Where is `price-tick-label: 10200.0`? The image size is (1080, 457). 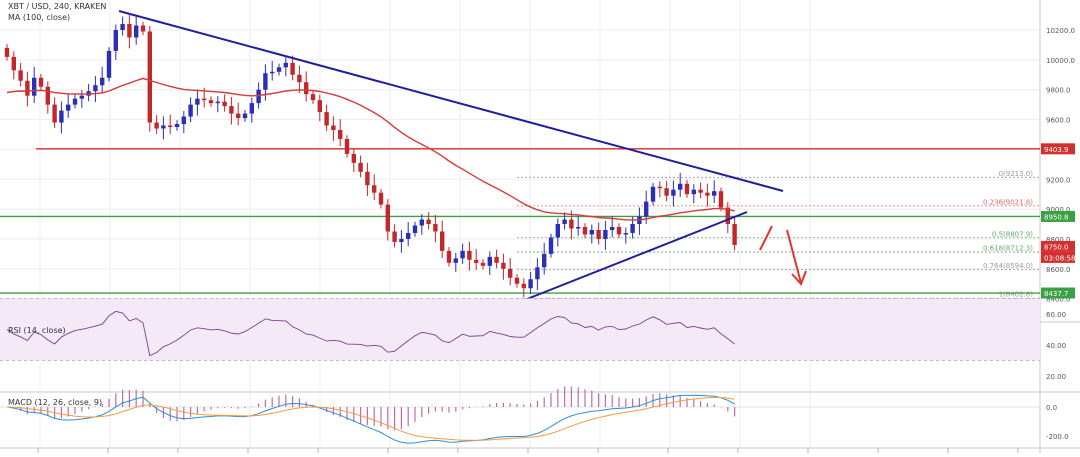
price-tick-label: 10200.0 is located at coordinates (1060, 31).